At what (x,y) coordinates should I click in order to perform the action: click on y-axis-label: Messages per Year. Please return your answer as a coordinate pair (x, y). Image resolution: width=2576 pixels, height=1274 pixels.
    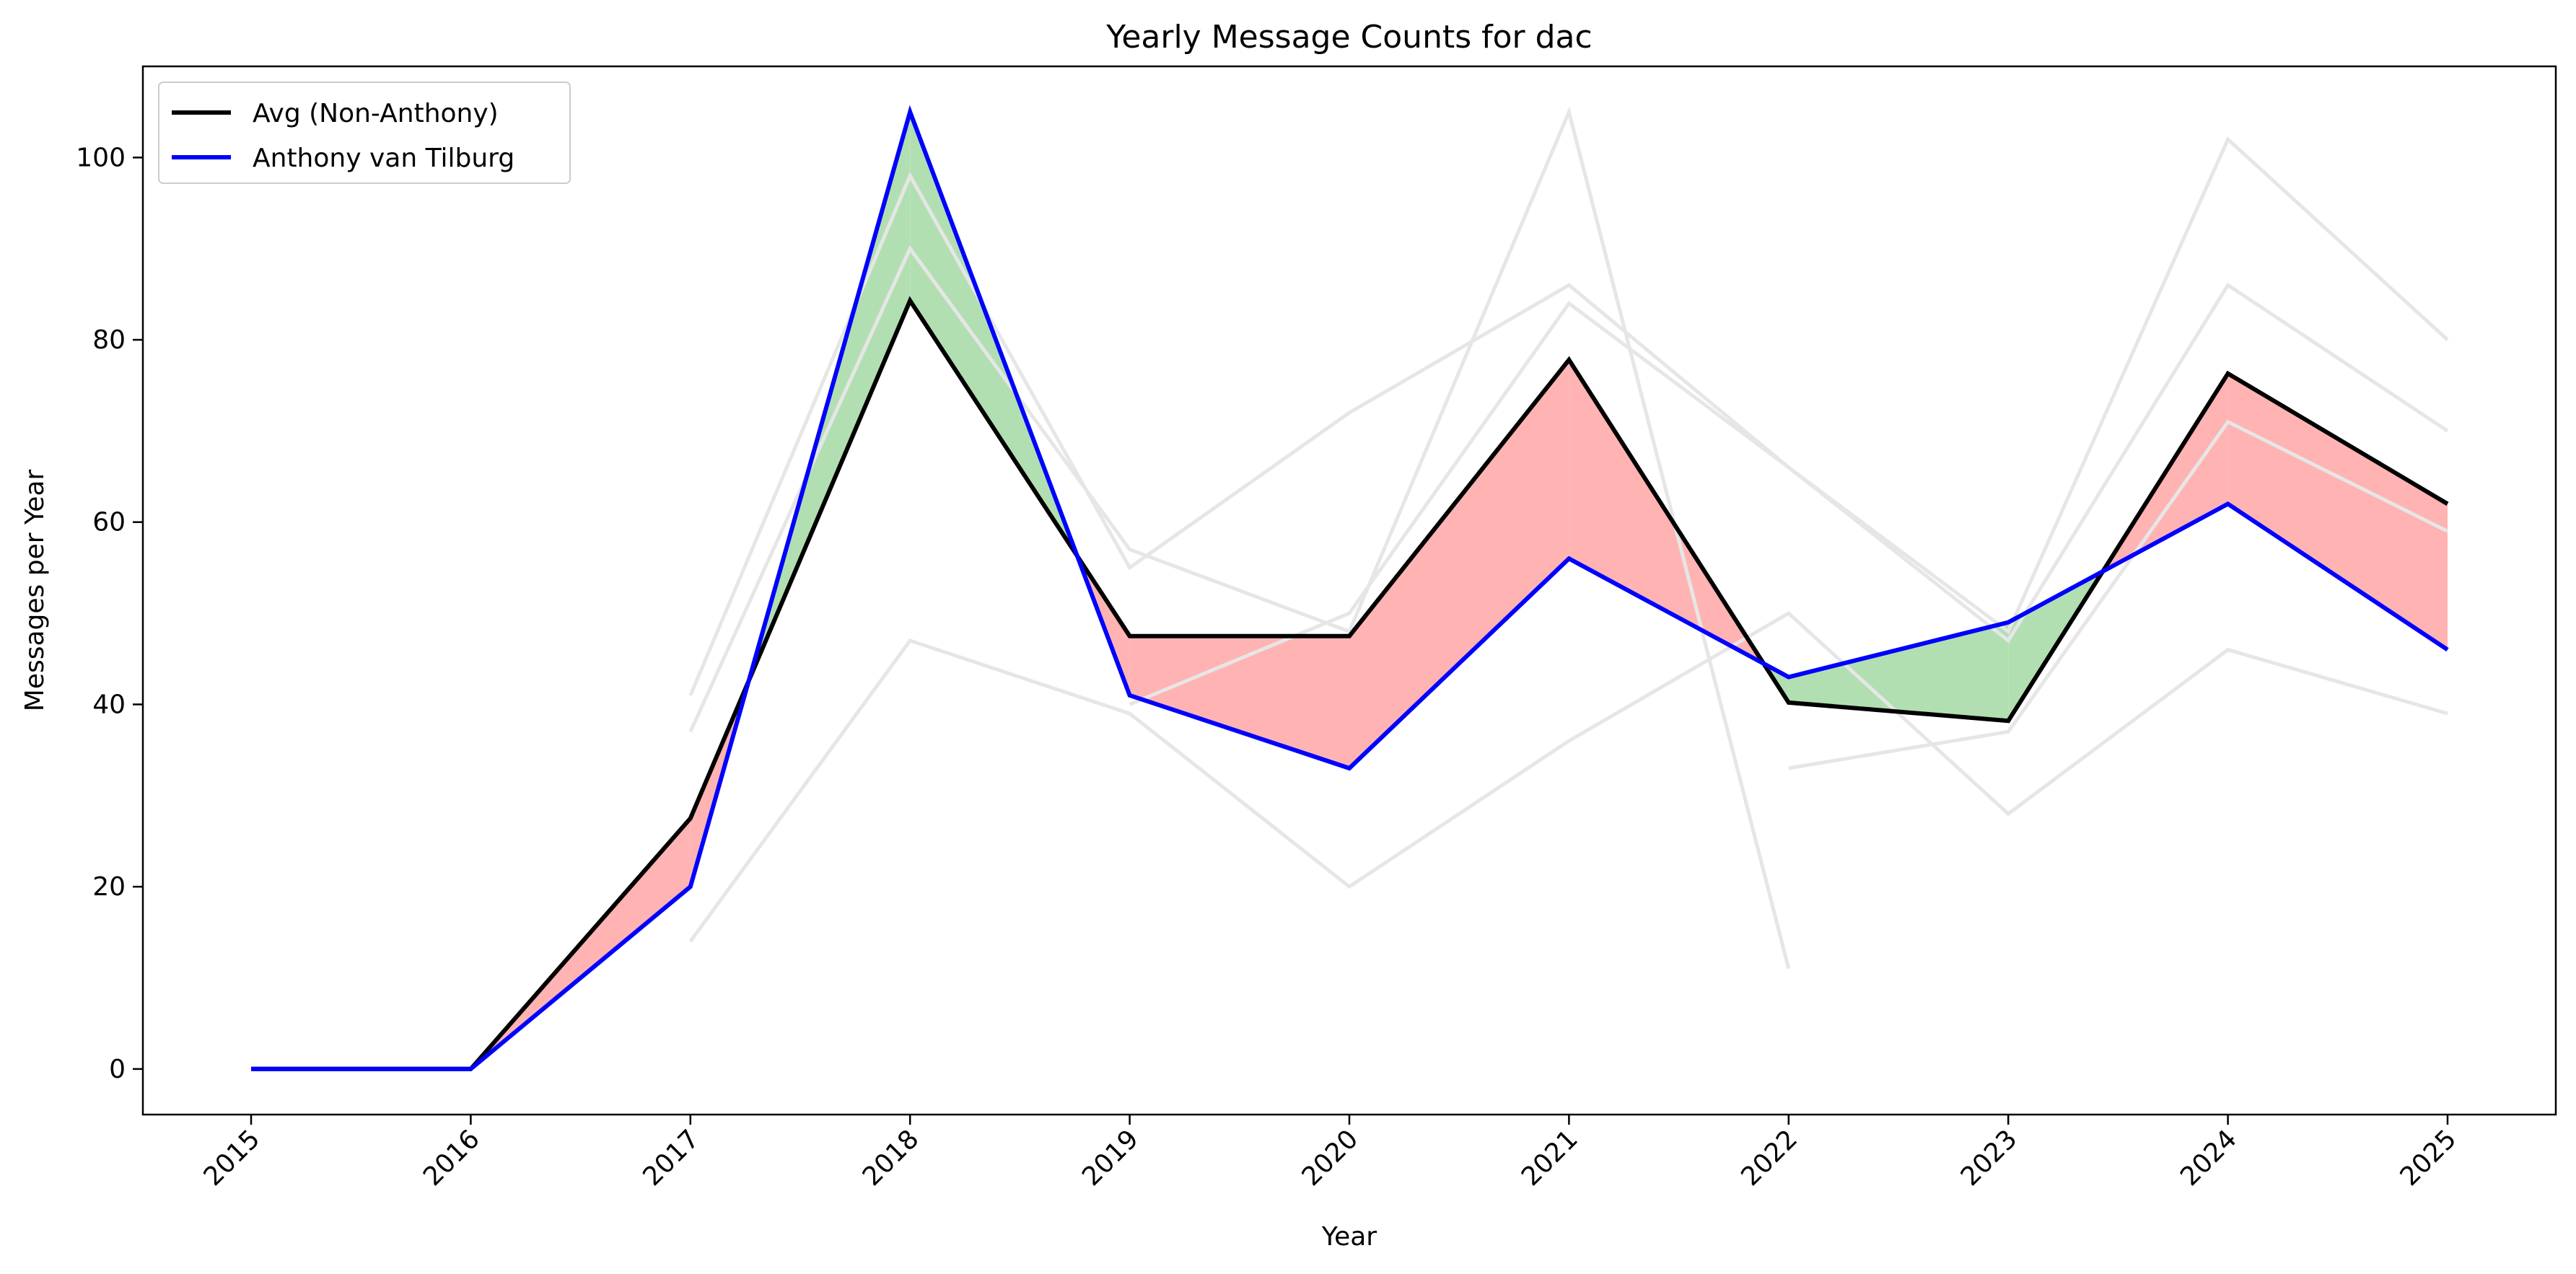
    Looking at the image, I should click on (35, 591).